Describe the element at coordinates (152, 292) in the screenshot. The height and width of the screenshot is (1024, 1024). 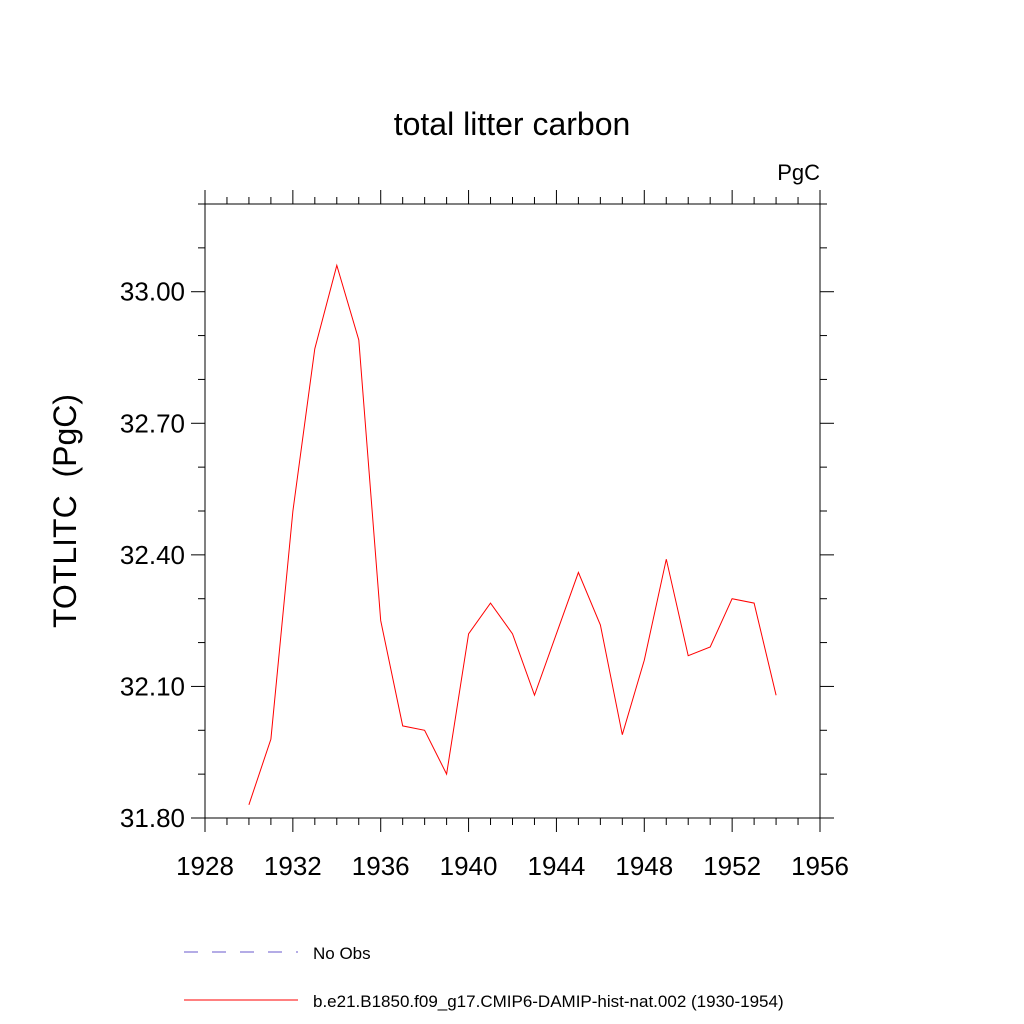
I see `y-tick-label: 33.00` at that location.